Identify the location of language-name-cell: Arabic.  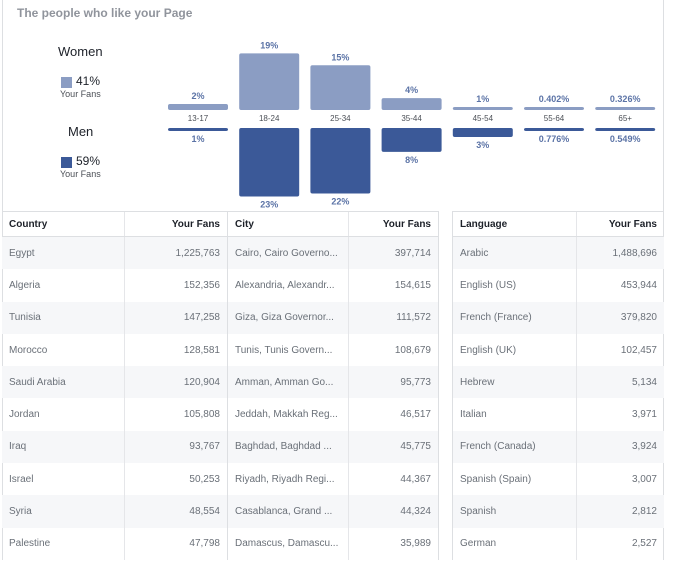
(515, 253).